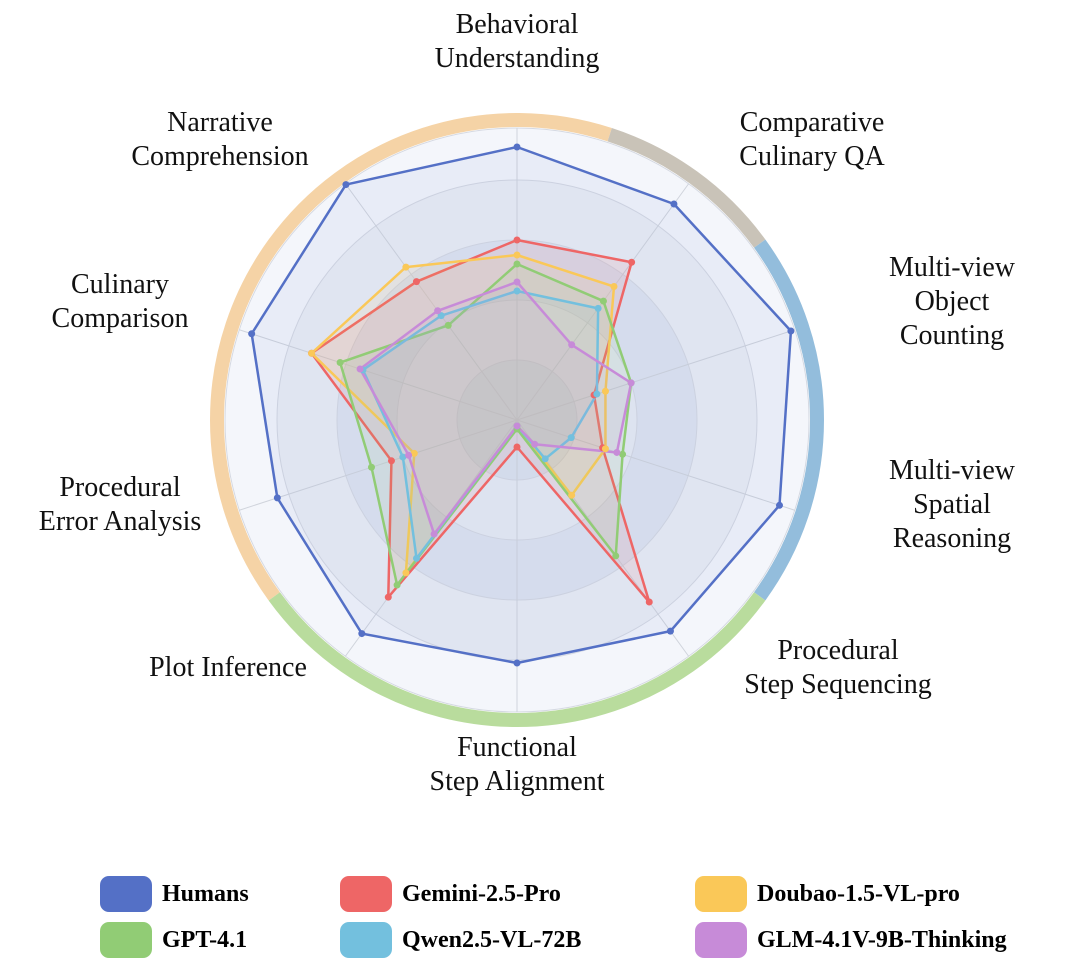  Describe the element at coordinates (220, 139) in the screenshot. I see `axis-label: Narrative Comprehension` at that location.